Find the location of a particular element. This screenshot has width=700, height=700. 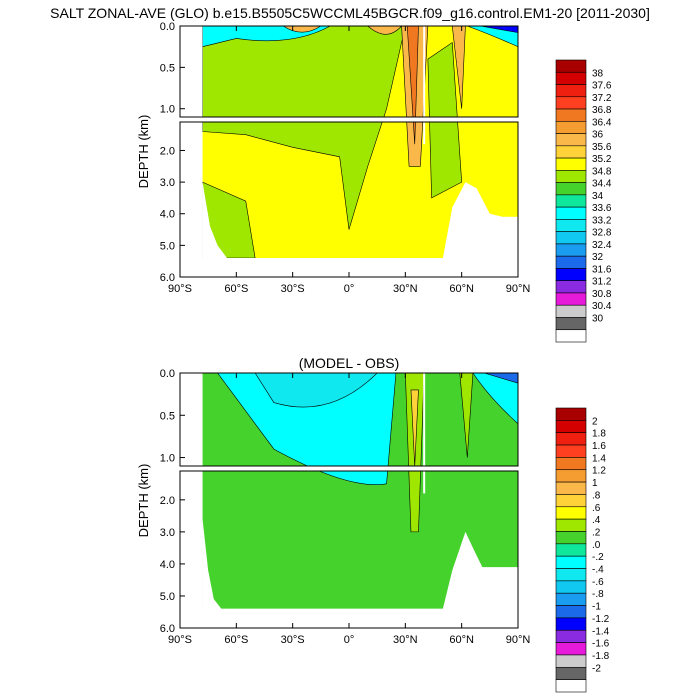

x-tick-label: 90°N is located at coordinates (518, 289).